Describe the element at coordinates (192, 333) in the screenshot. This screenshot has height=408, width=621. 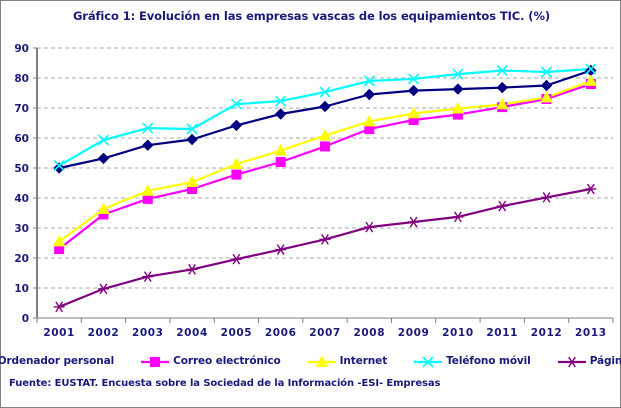
I see `x-tick-label: 2004` at that location.